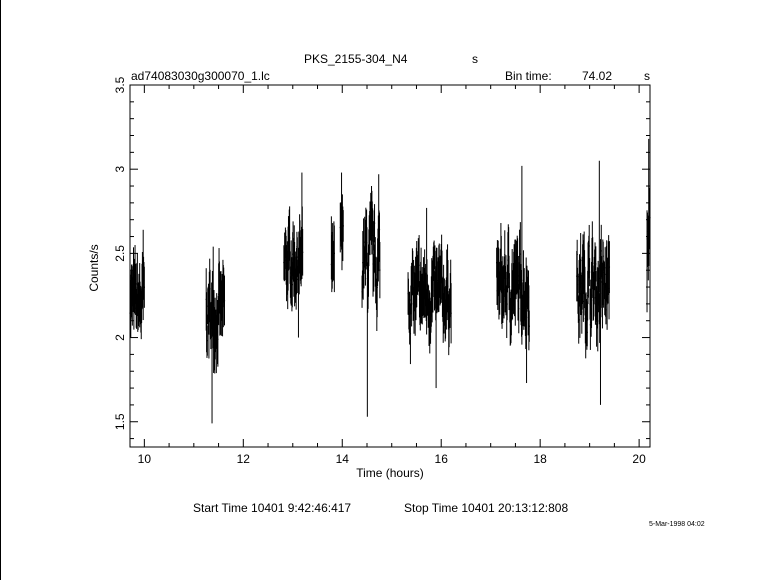  Describe the element at coordinates (120, 421) in the screenshot. I see `y-tick-label: 1.5` at that location.